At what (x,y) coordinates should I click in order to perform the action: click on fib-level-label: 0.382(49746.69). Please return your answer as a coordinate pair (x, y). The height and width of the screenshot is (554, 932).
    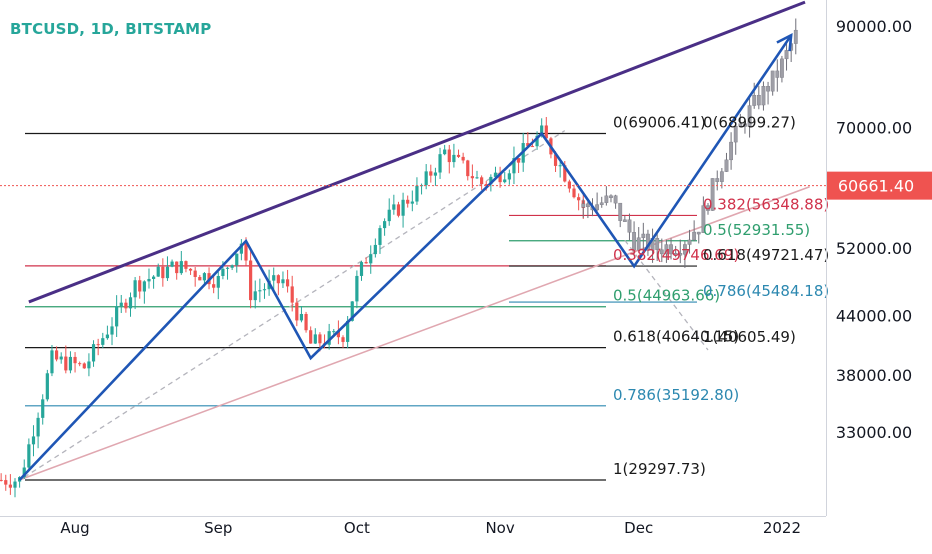
    Looking at the image, I should click on (676, 255).